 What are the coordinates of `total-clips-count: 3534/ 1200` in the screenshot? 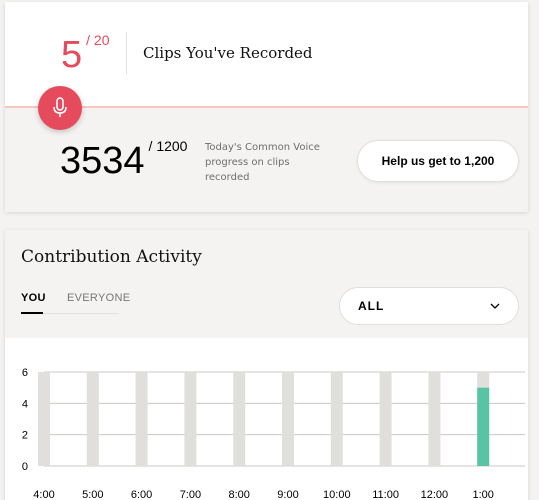 It's located at (123, 160).